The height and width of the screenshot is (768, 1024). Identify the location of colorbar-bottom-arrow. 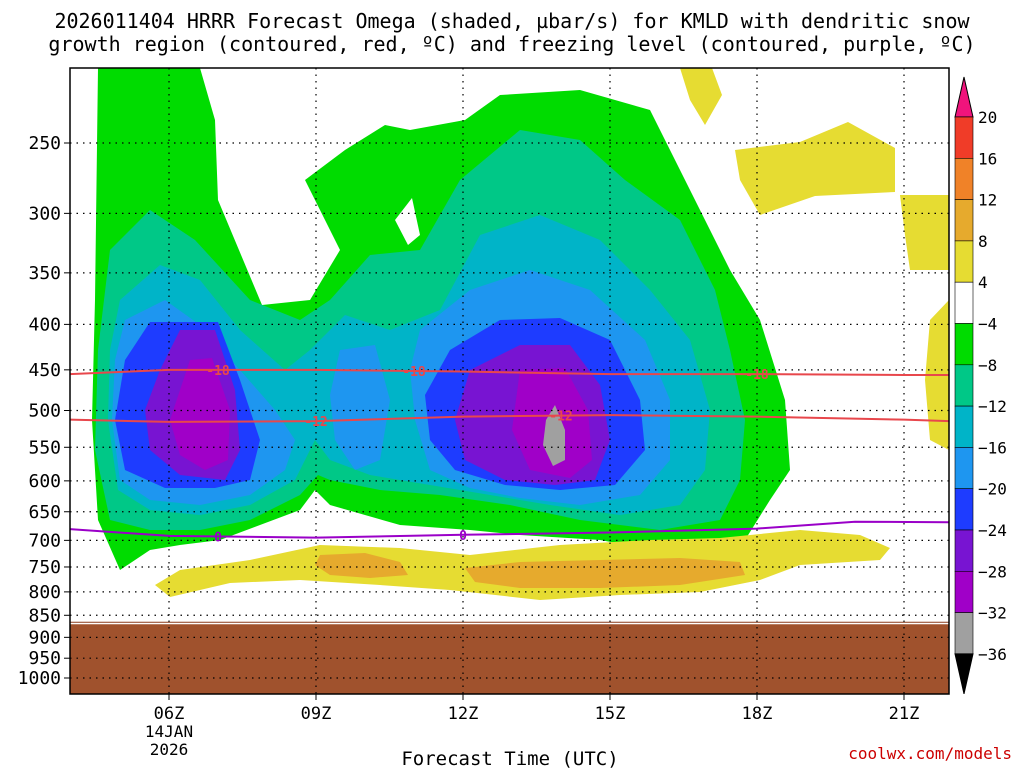
(964, 674).